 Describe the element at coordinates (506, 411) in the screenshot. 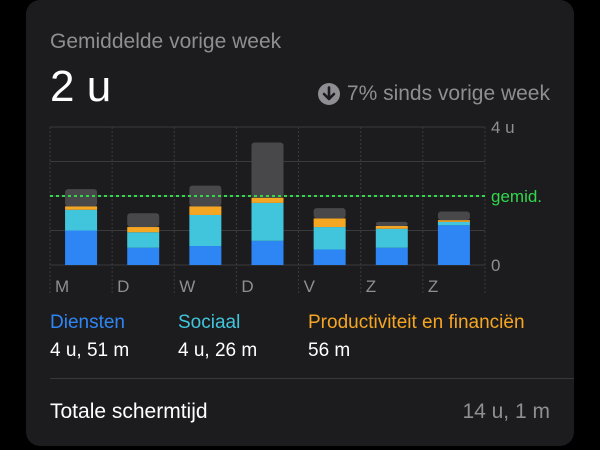

I see `total-screen-time-value: 14 u, 1 m` at that location.